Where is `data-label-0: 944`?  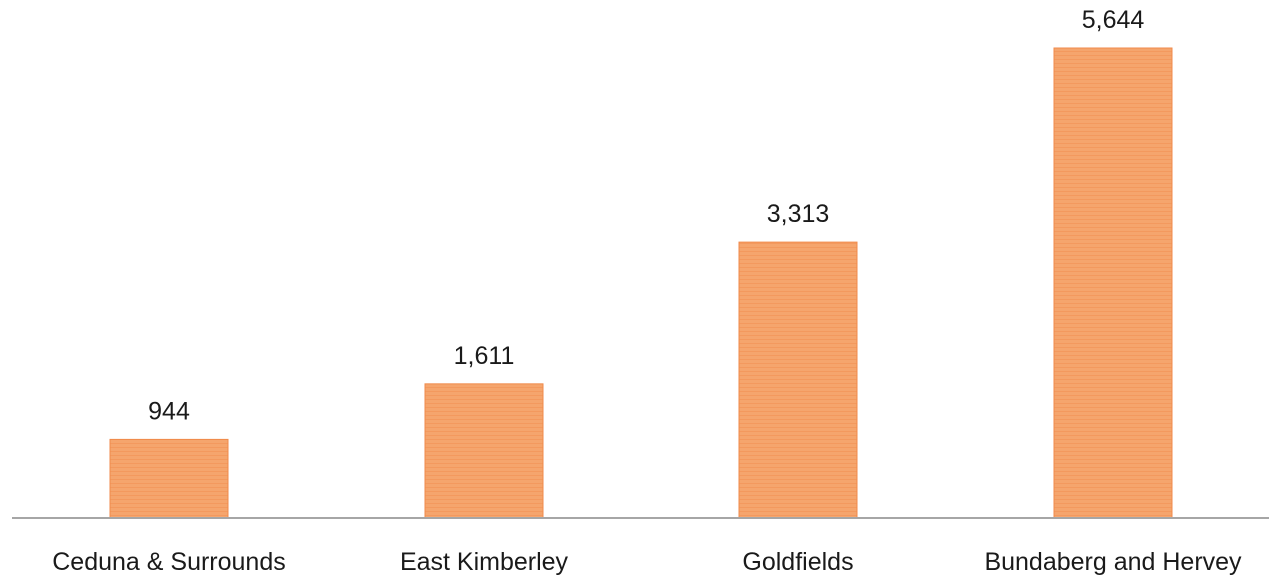 data-label-0: 944 is located at coordinates (169, 411).